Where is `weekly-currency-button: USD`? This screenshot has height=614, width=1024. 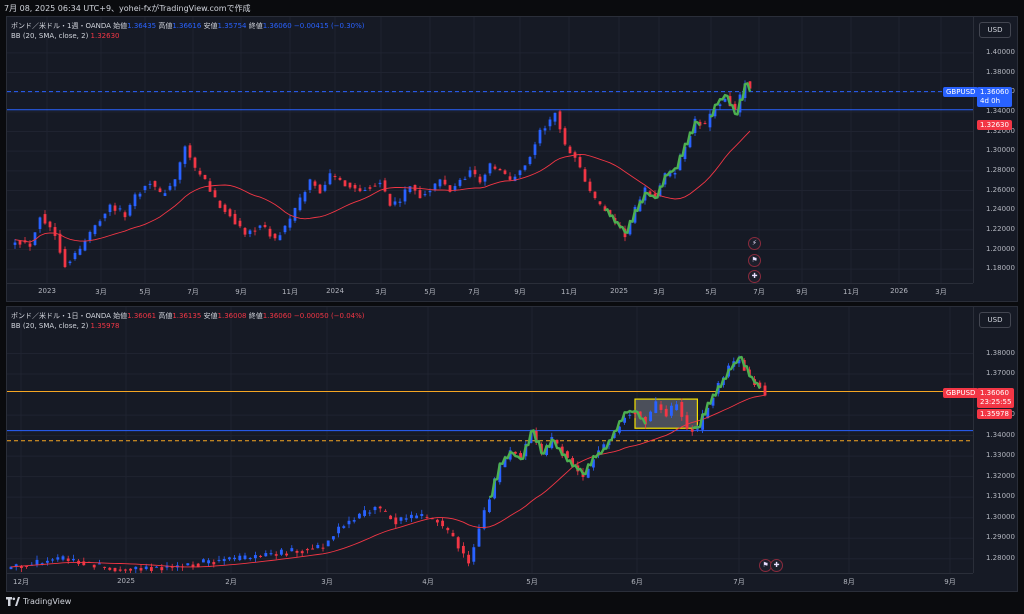
weekly-currency-button: USD is located at coordinates (995, 30).